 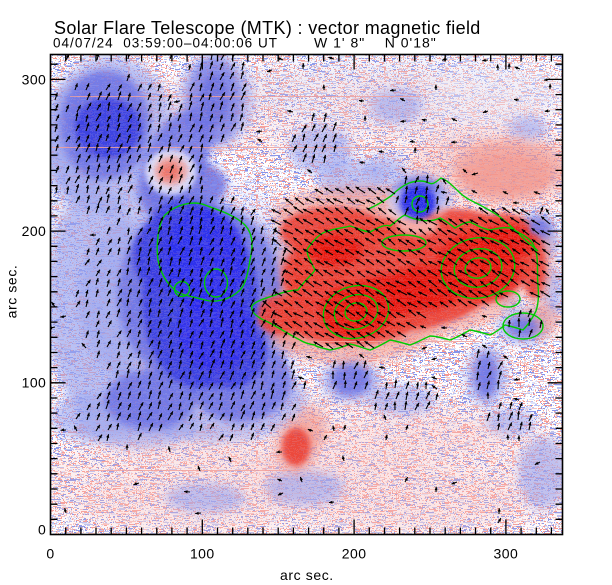 What do you see at coordinates (375, 43) in the screenshot?
I see `svg-text: W 1' 8" N 0'18"` at bounding box center [375, 43].